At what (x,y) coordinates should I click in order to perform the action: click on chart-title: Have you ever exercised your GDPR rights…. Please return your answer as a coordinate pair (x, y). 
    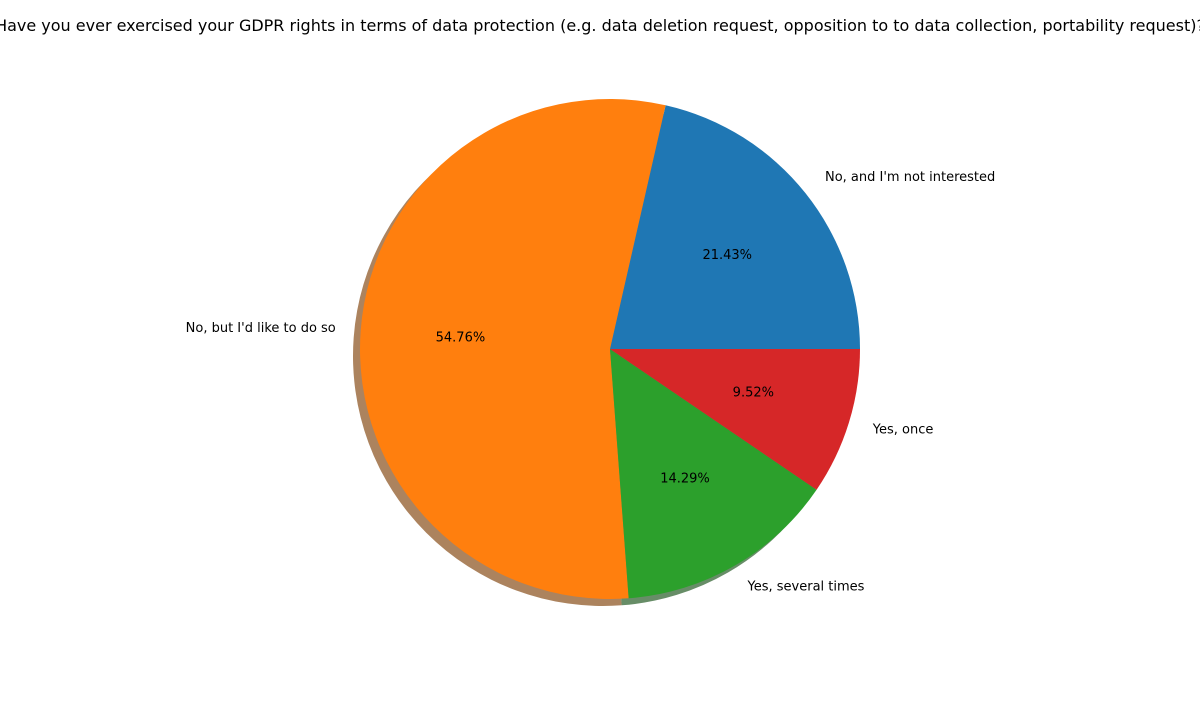
    Looking at the image, I should click on (600, 25).